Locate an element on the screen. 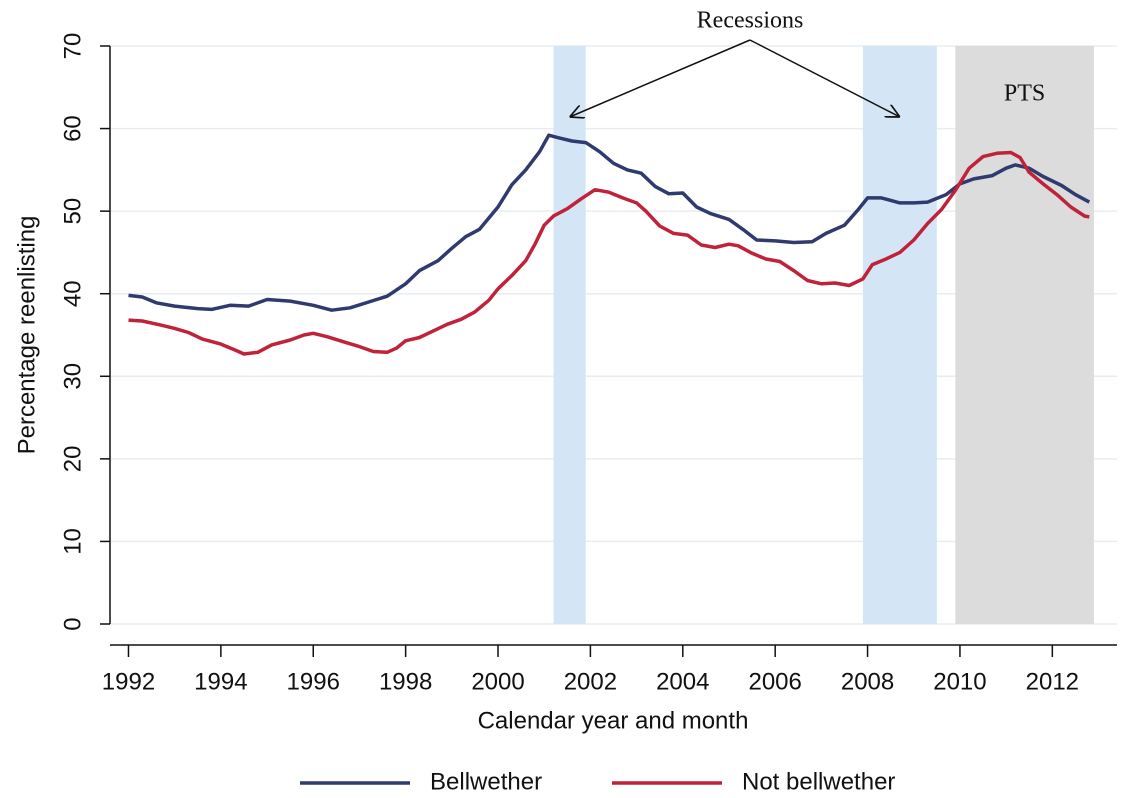  x-tick-label: 1998 is located at coordinates (405, 681).